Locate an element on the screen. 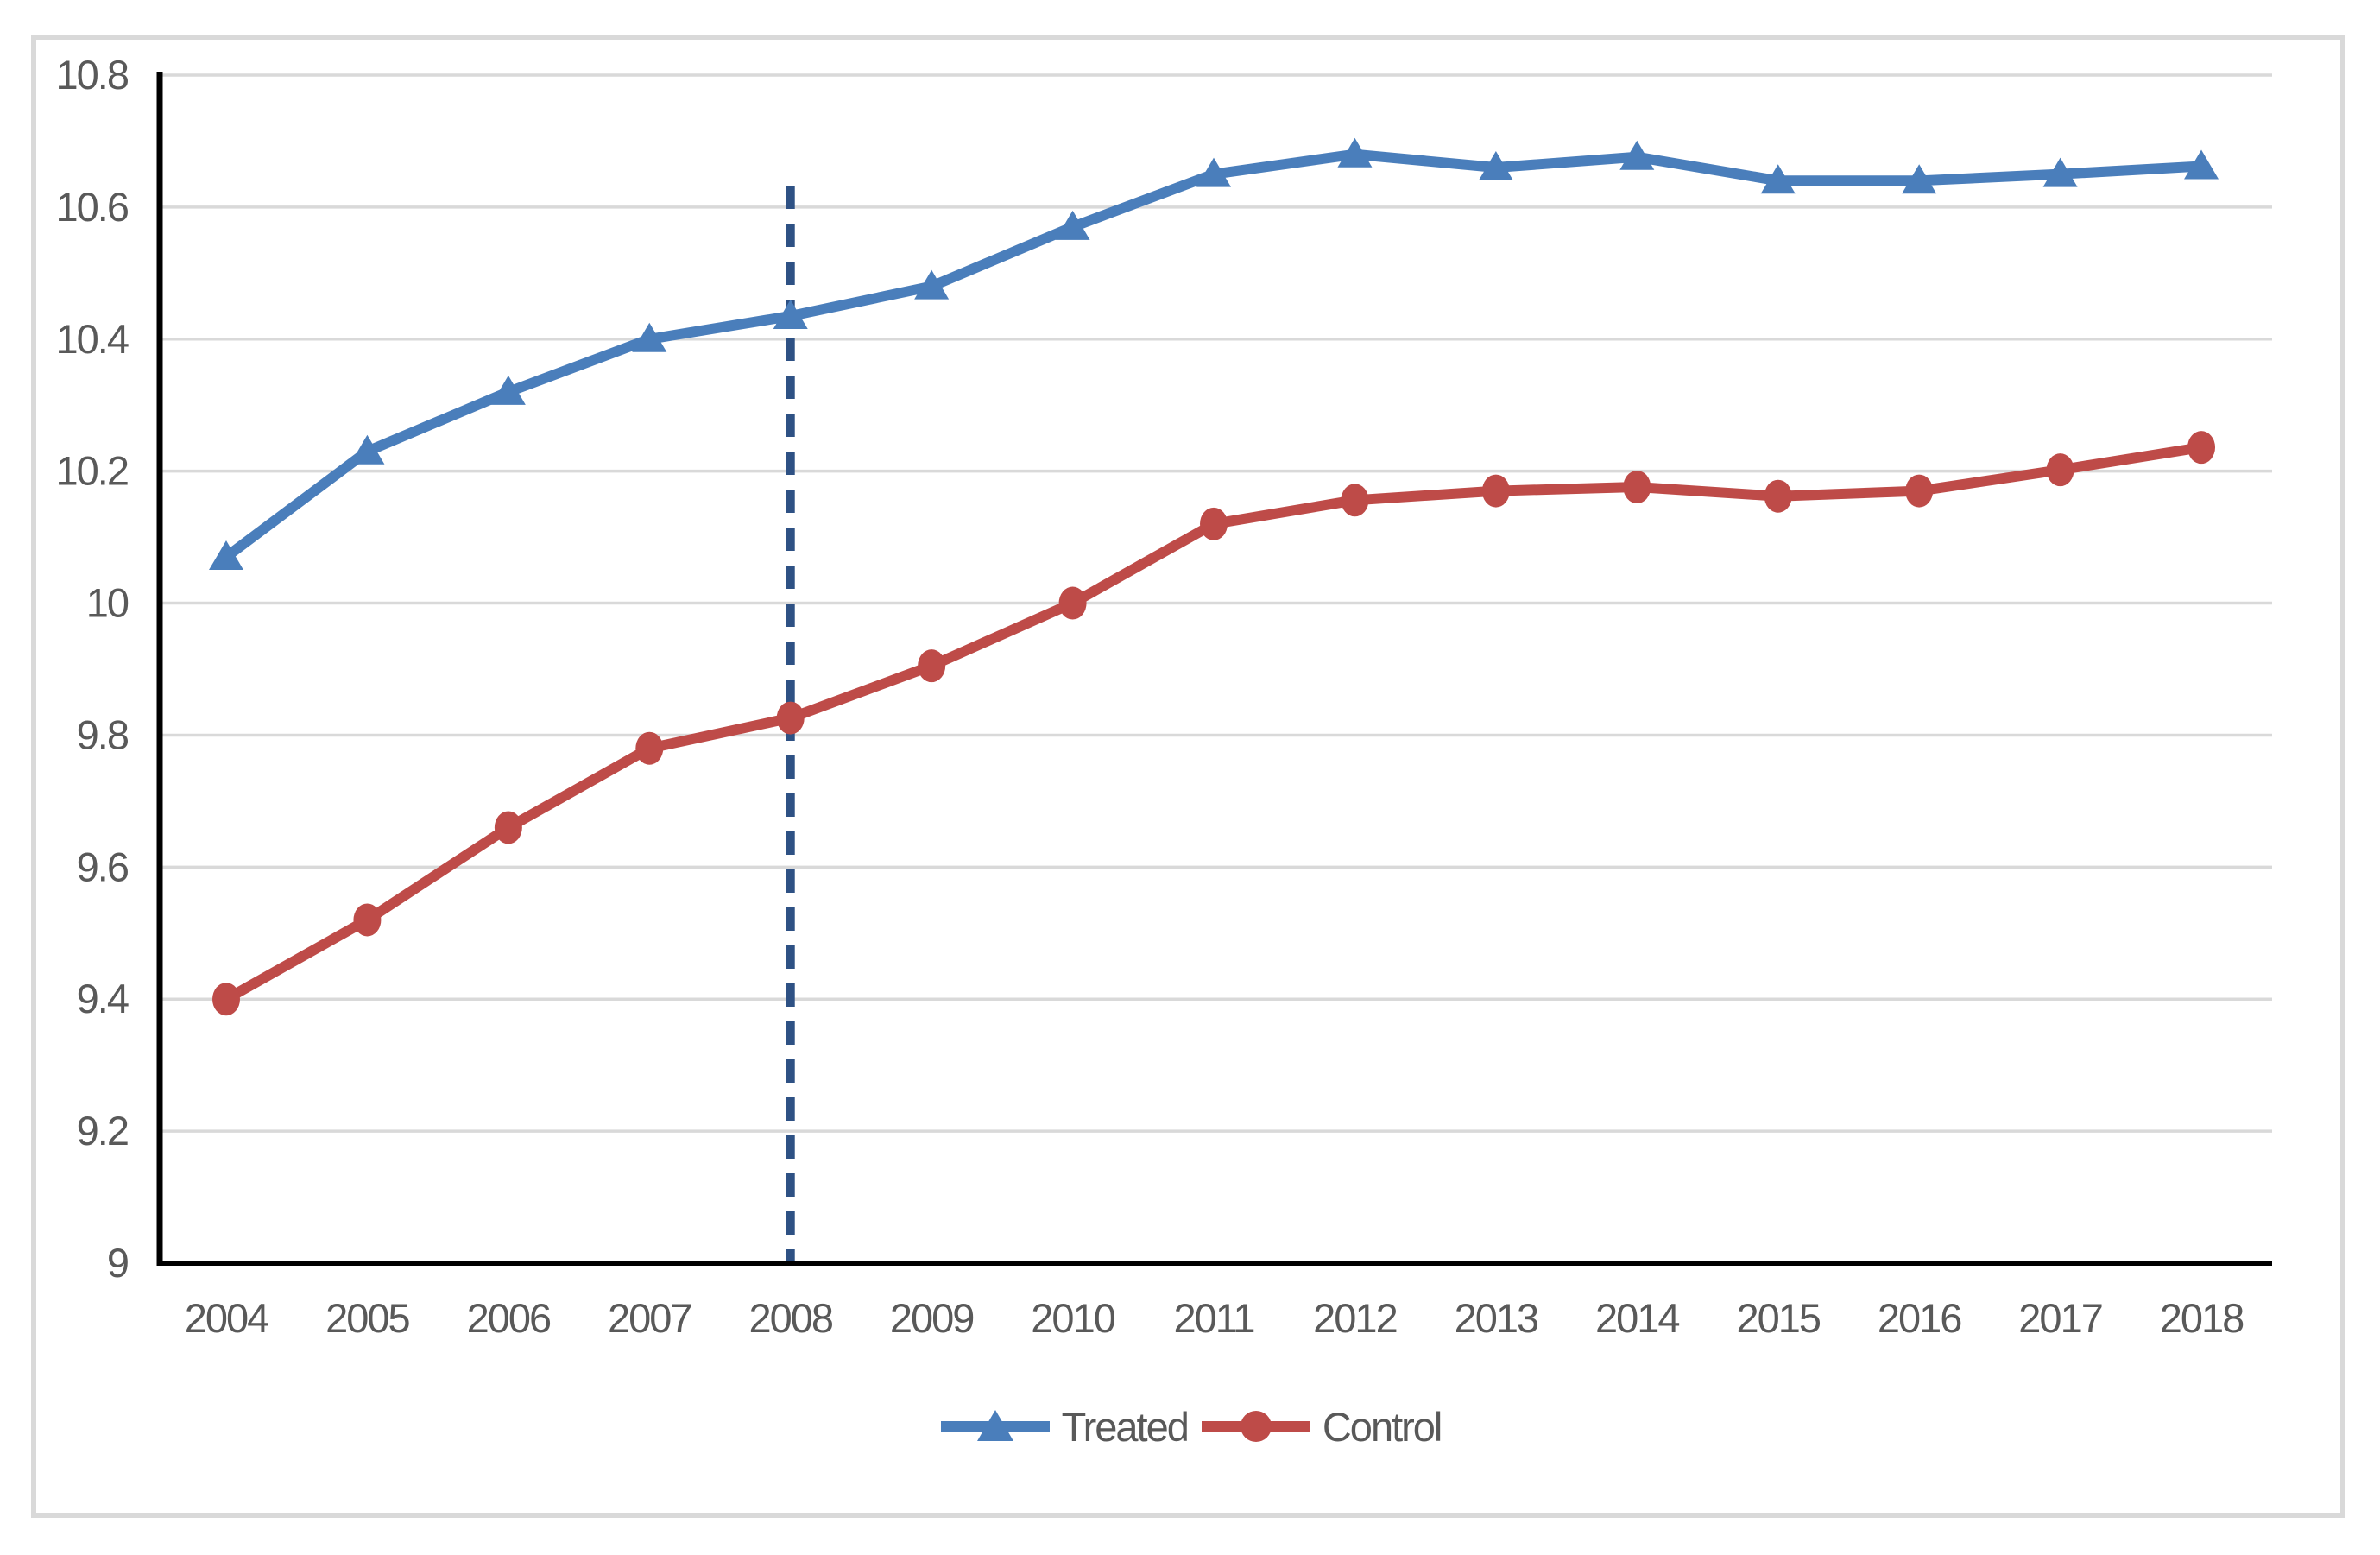 The height and width of the screenshot is (1555, 2380). control-line-marker-icon is located at coordinates (1256, 1426).